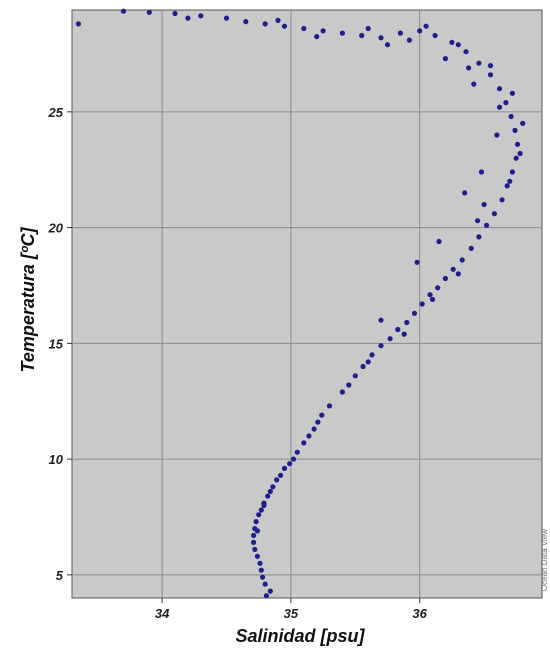  Describe the element at coordinates (544, 560) in the screenshot. I see `side-watermark: Ocean Data View` at that location.